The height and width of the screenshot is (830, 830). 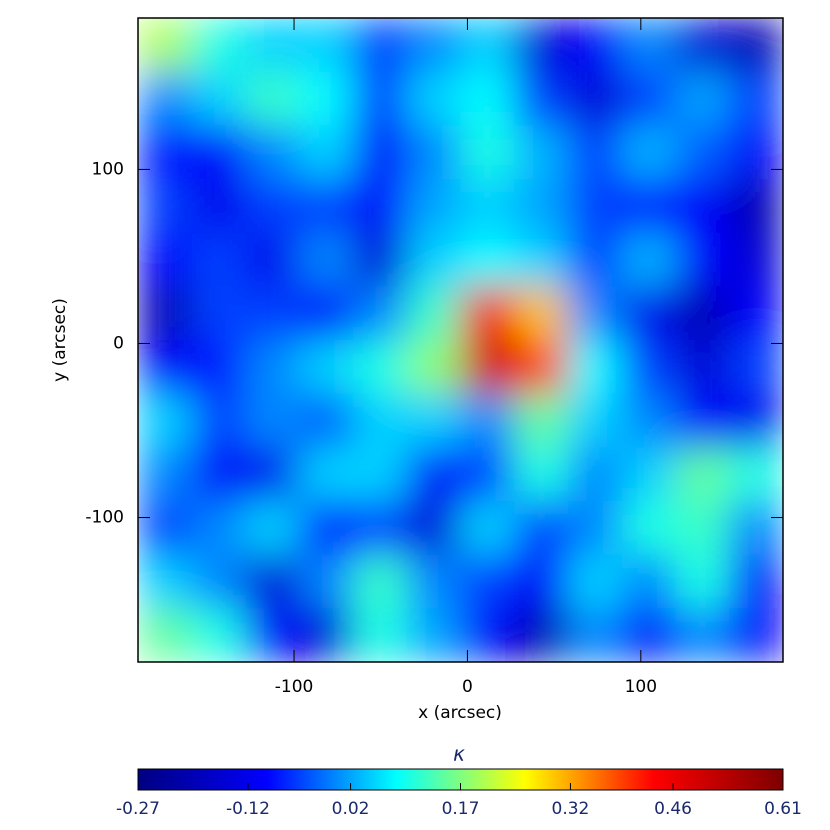 I want to click on colorbar-tick-label: -0.27, so click(x=138, y=809).